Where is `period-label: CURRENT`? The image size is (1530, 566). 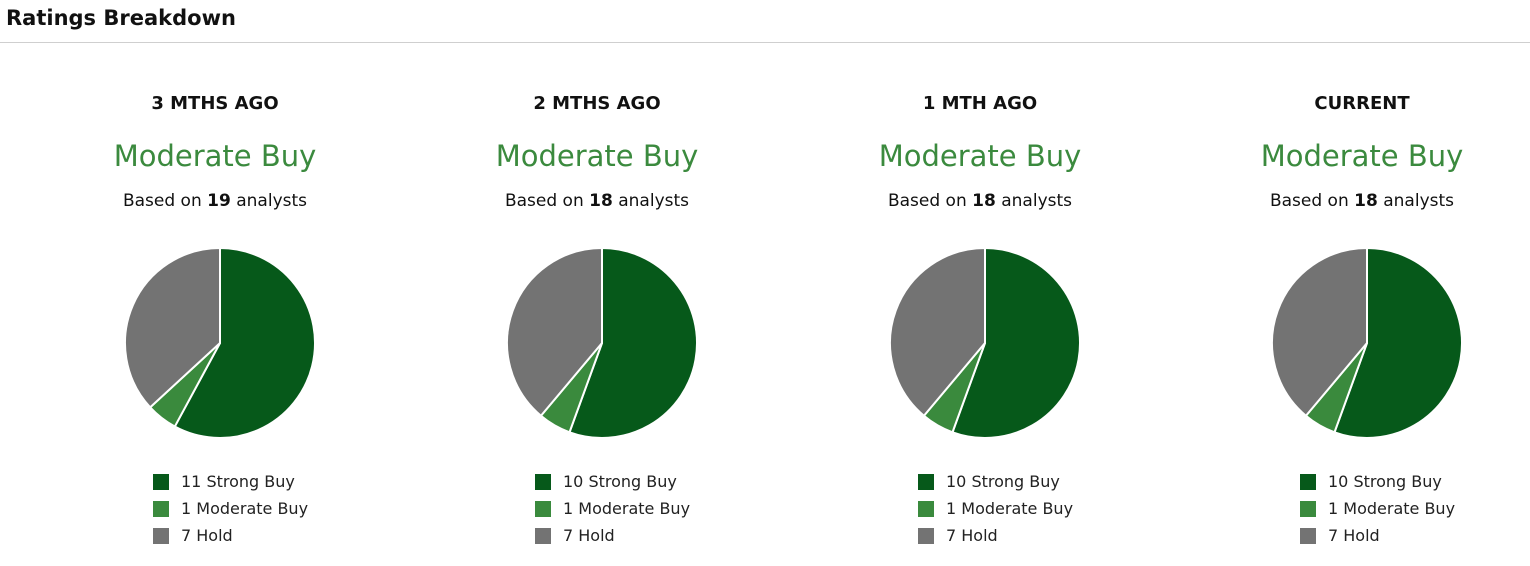 period-label: CURRENT is located at coordinates (1362, 103).